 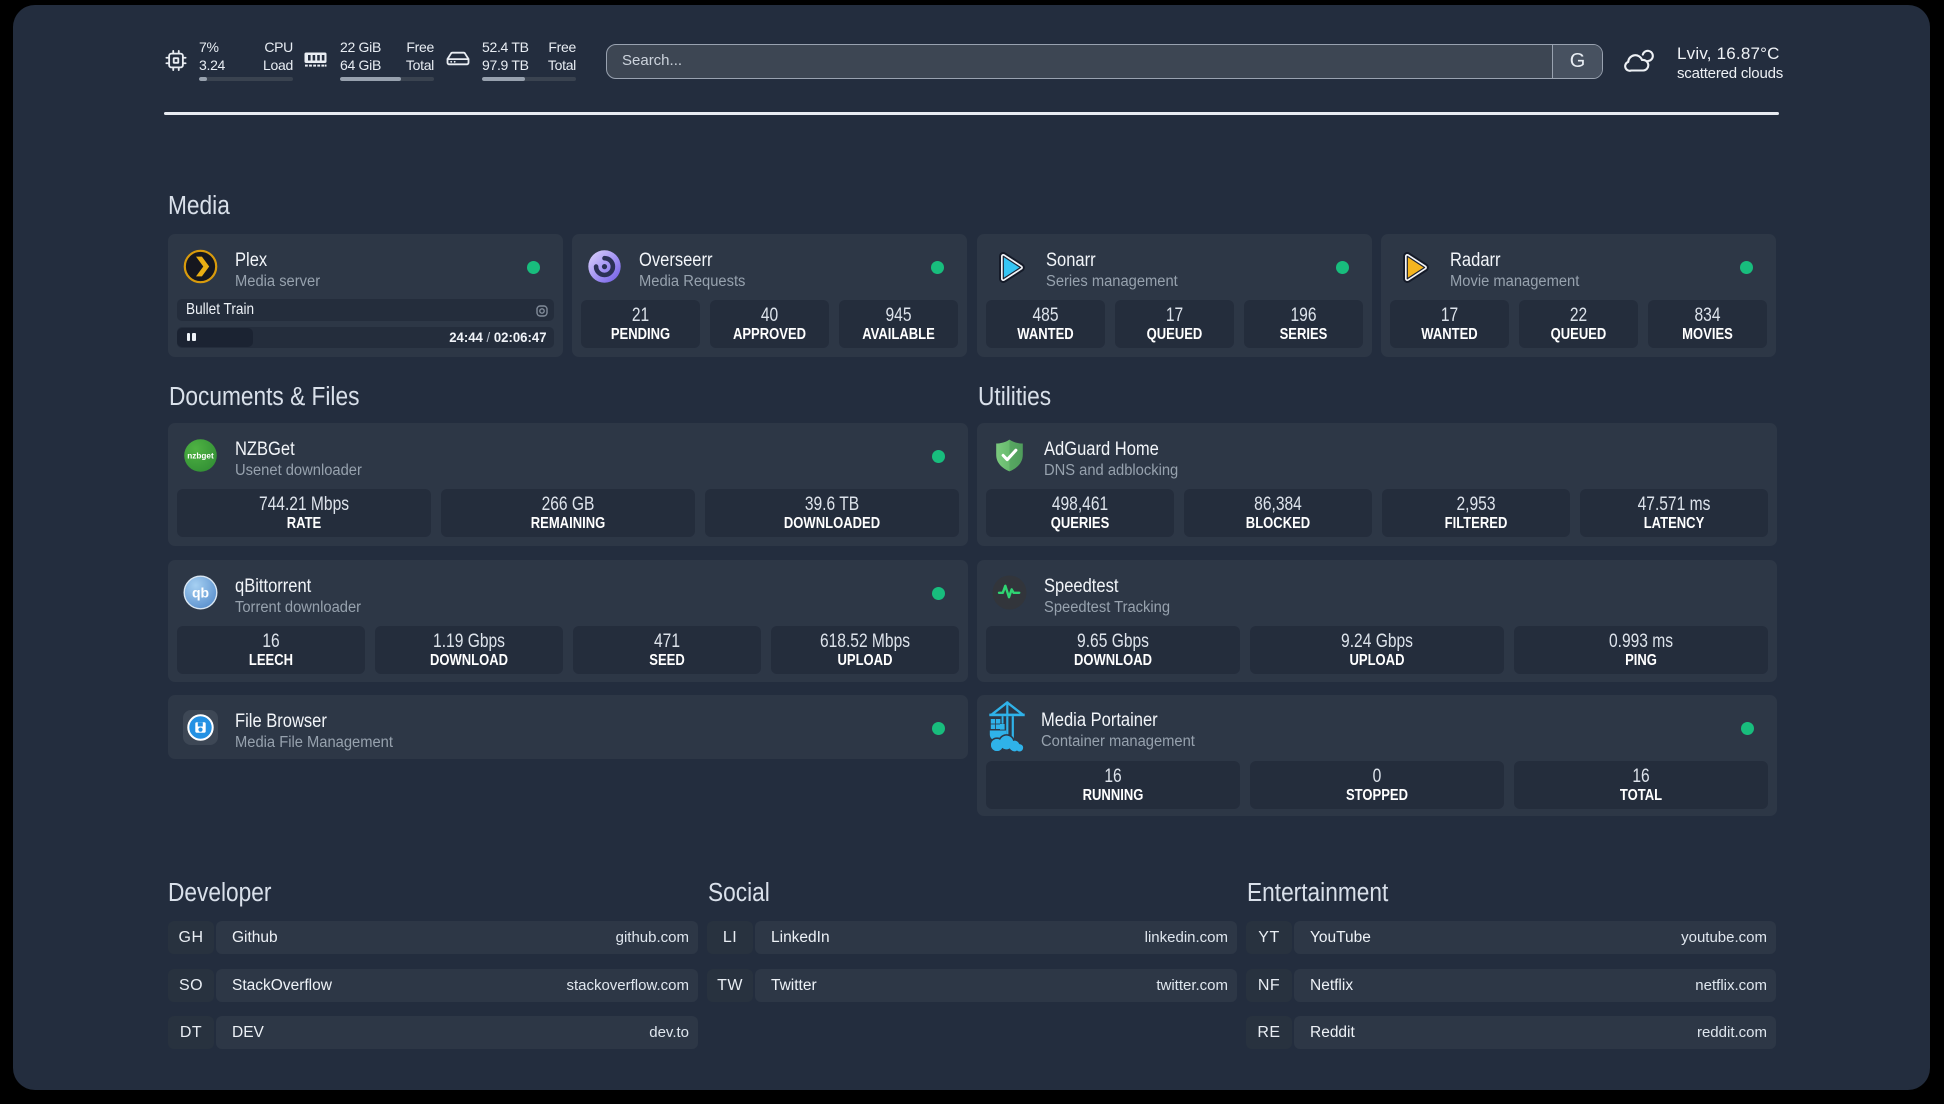 I want to click on svg-text: qb, so click(x=200, y=593).